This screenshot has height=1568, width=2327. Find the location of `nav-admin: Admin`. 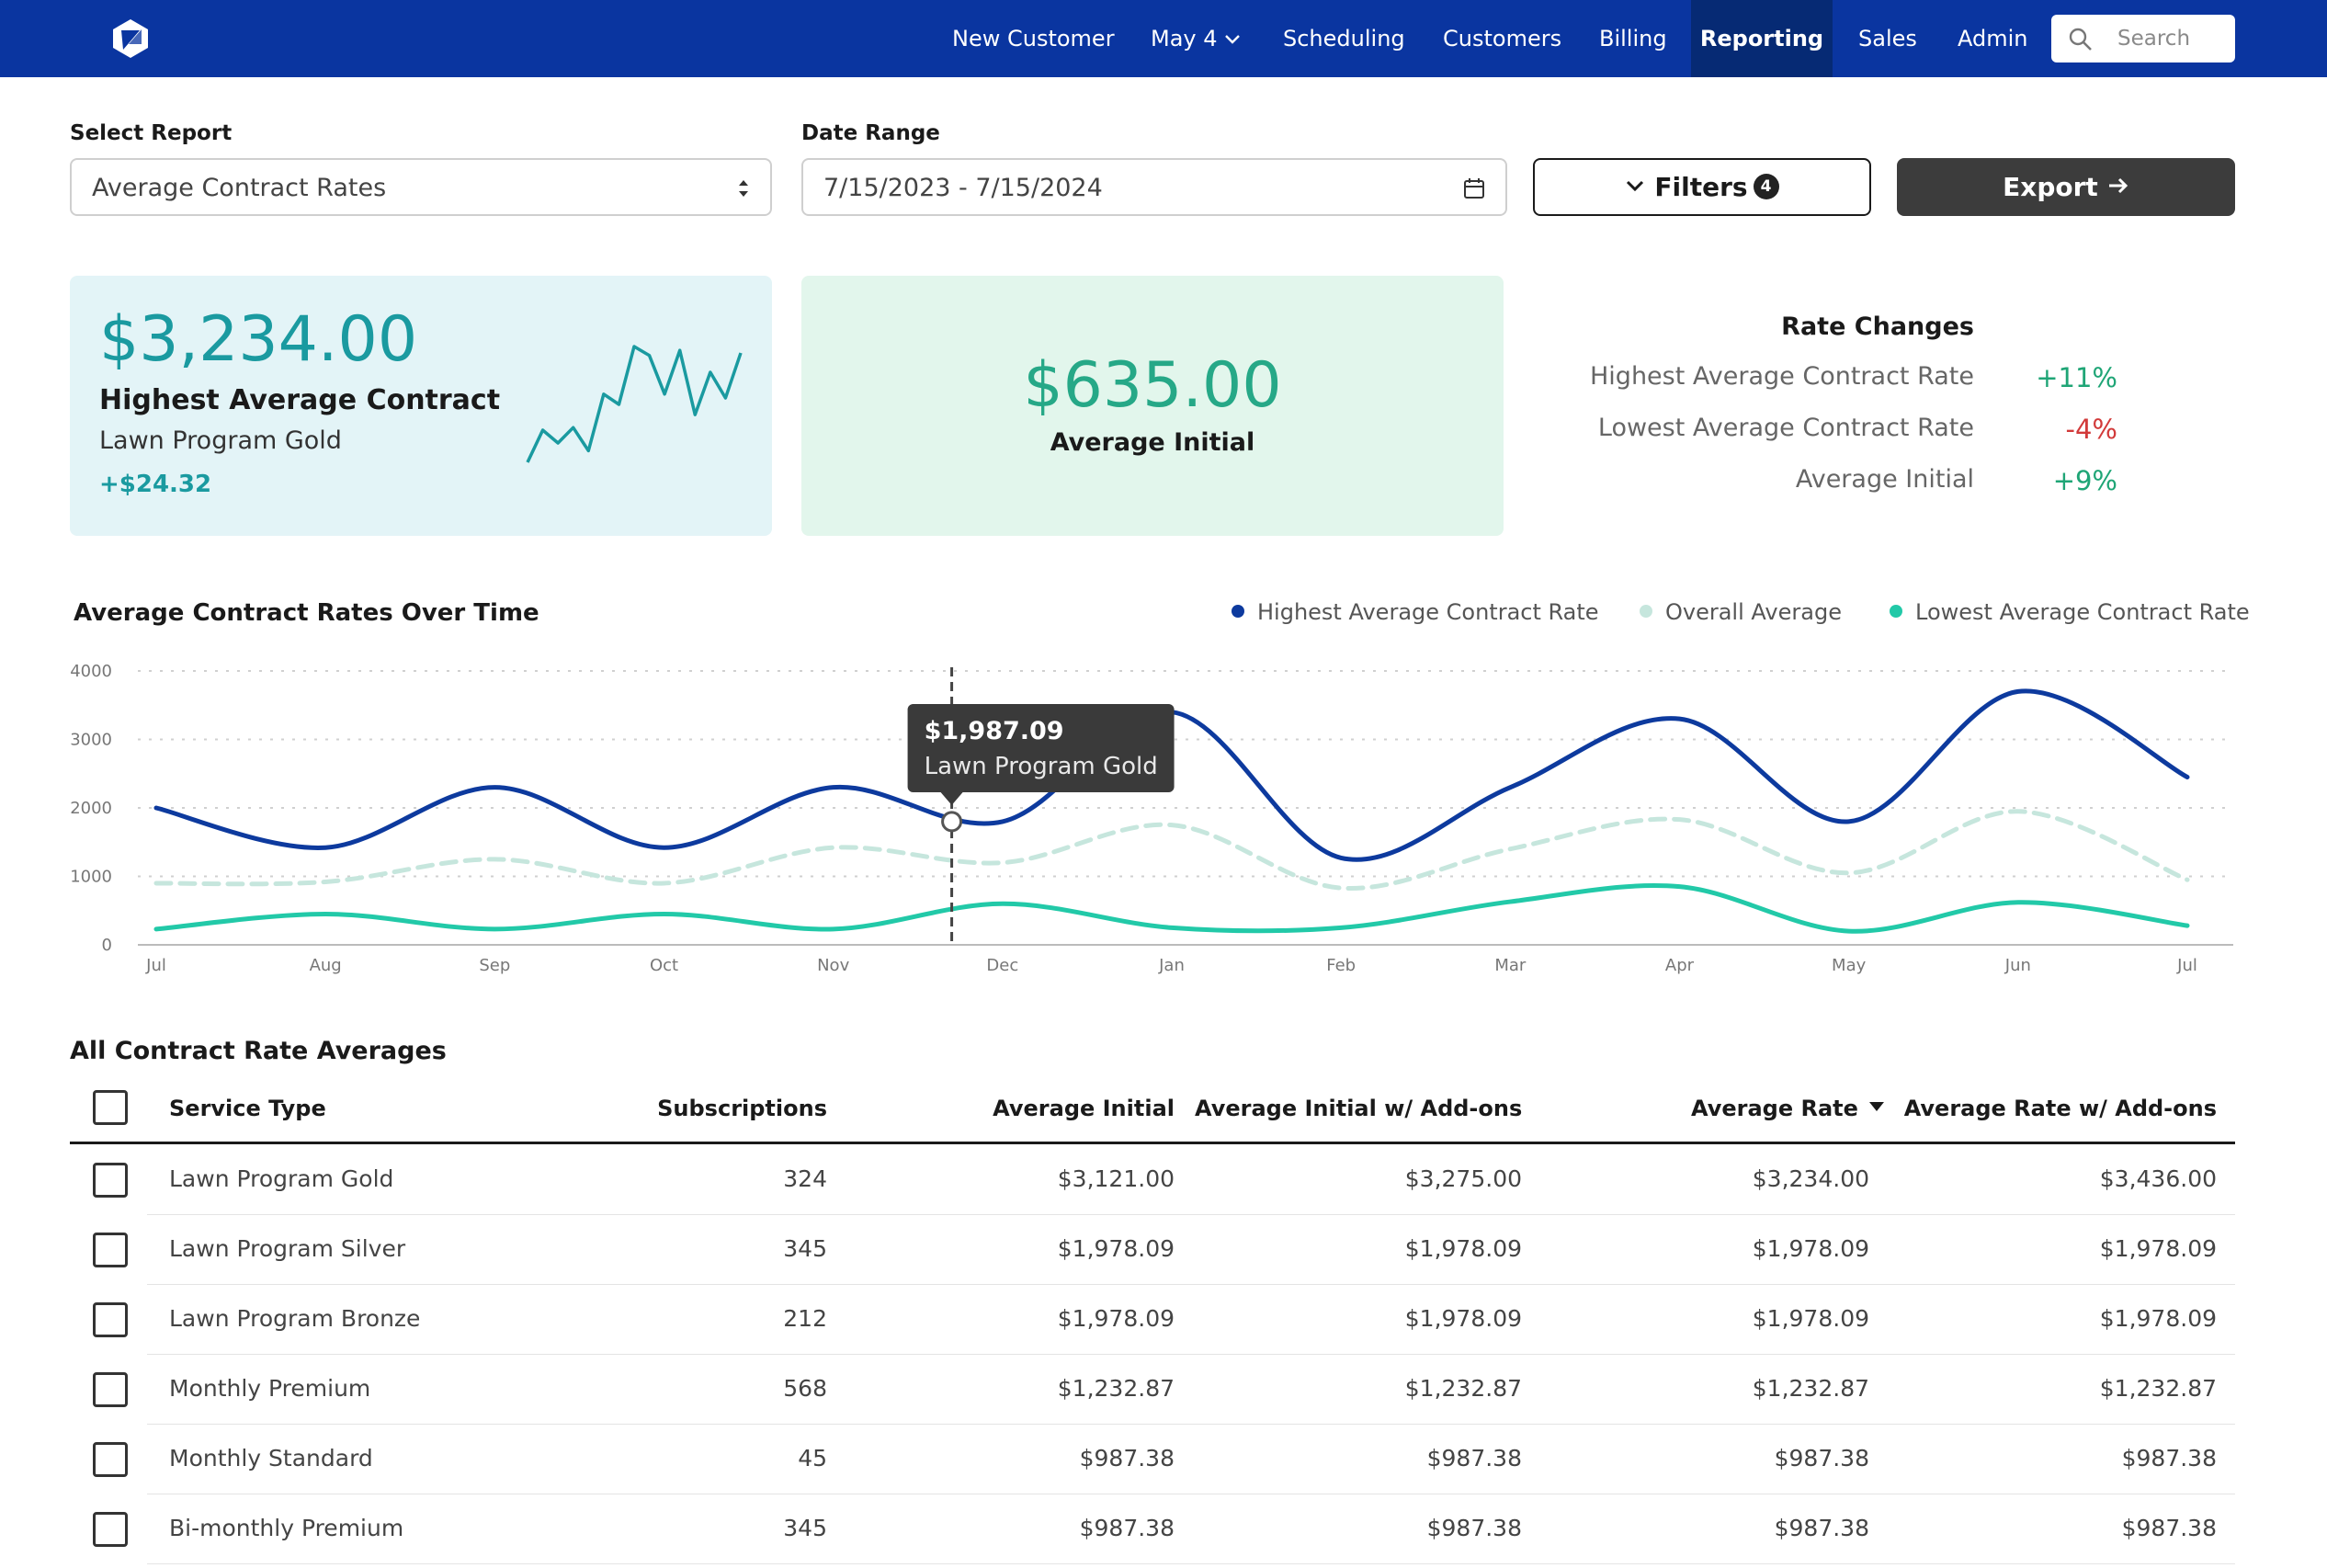

nav-admin: Admin is located at coordinates (1993, 38).